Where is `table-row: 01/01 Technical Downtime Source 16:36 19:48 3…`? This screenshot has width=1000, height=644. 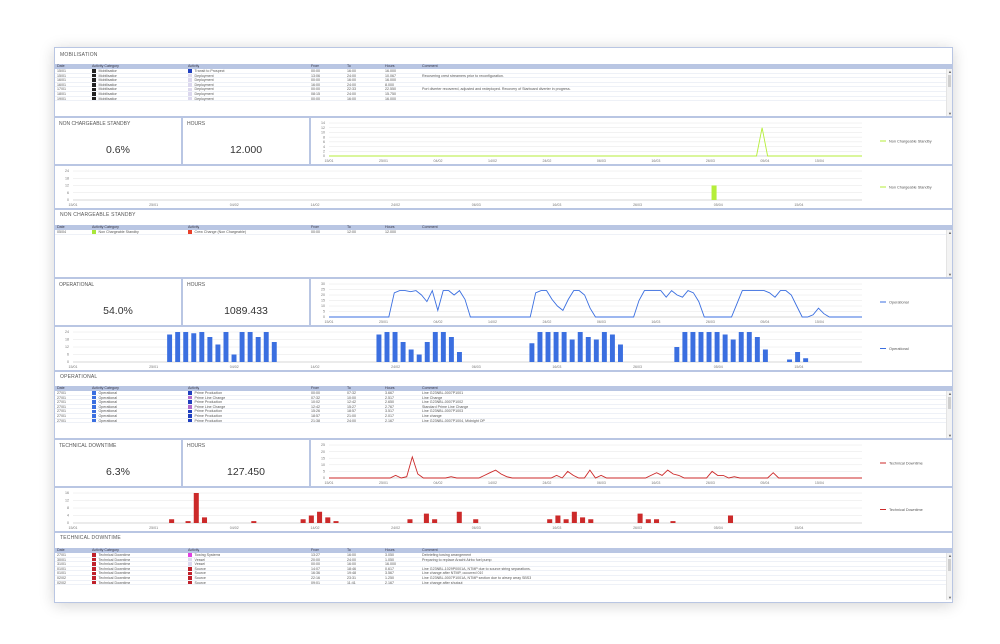 table-row: 01/01 Technical Downtime Source 16:36 19:48 3… is located at coordinates (503, 573).